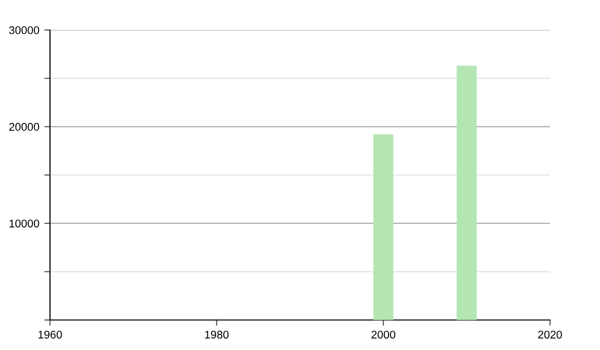  What do you see at coordinates (50, 334) in the screenshot?
I see `x-tick-label: 1960` at bounding box center [50, 334].